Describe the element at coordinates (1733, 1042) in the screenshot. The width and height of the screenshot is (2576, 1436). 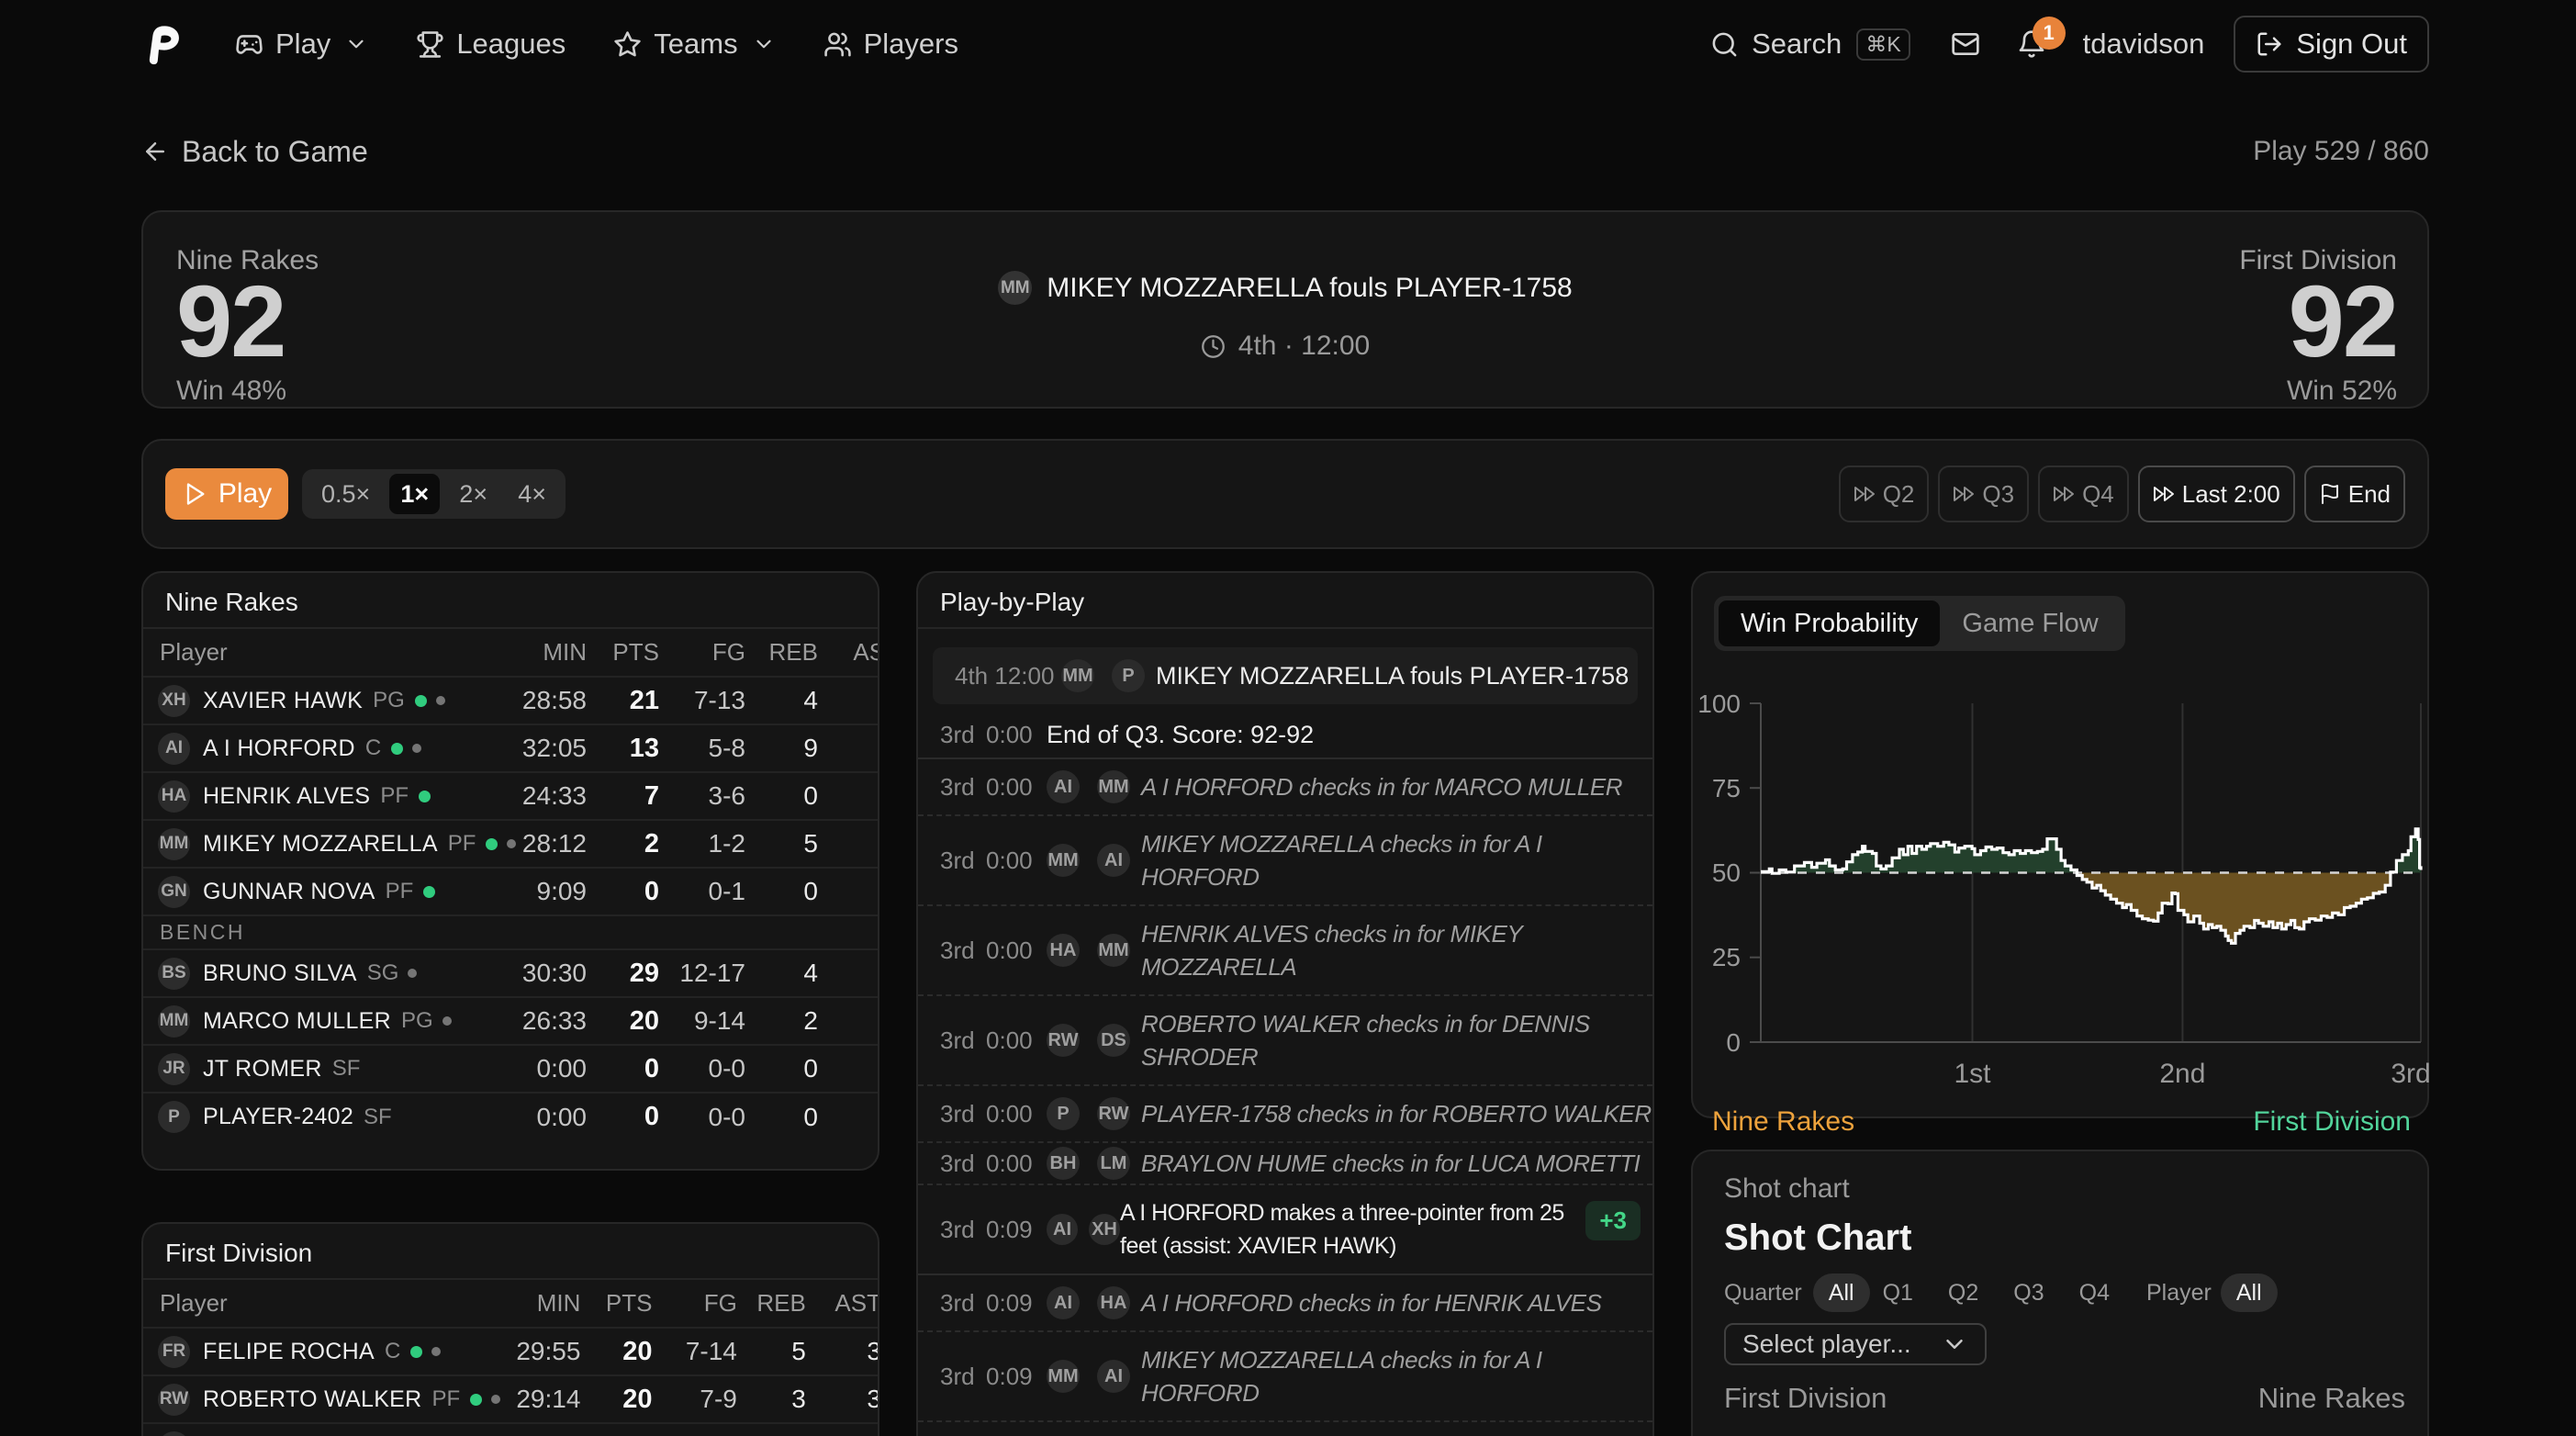
I see `svg-text: 0` at that location.